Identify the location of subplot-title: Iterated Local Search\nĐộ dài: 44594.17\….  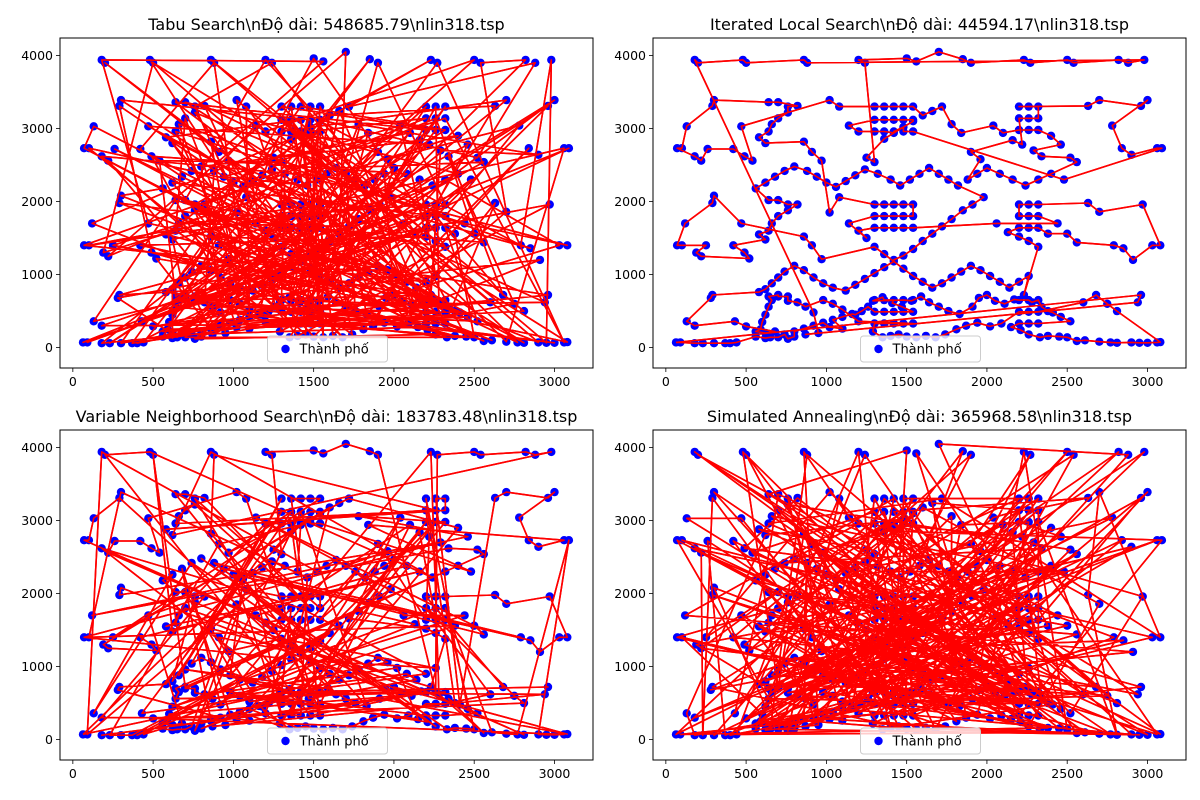
(919, 24).